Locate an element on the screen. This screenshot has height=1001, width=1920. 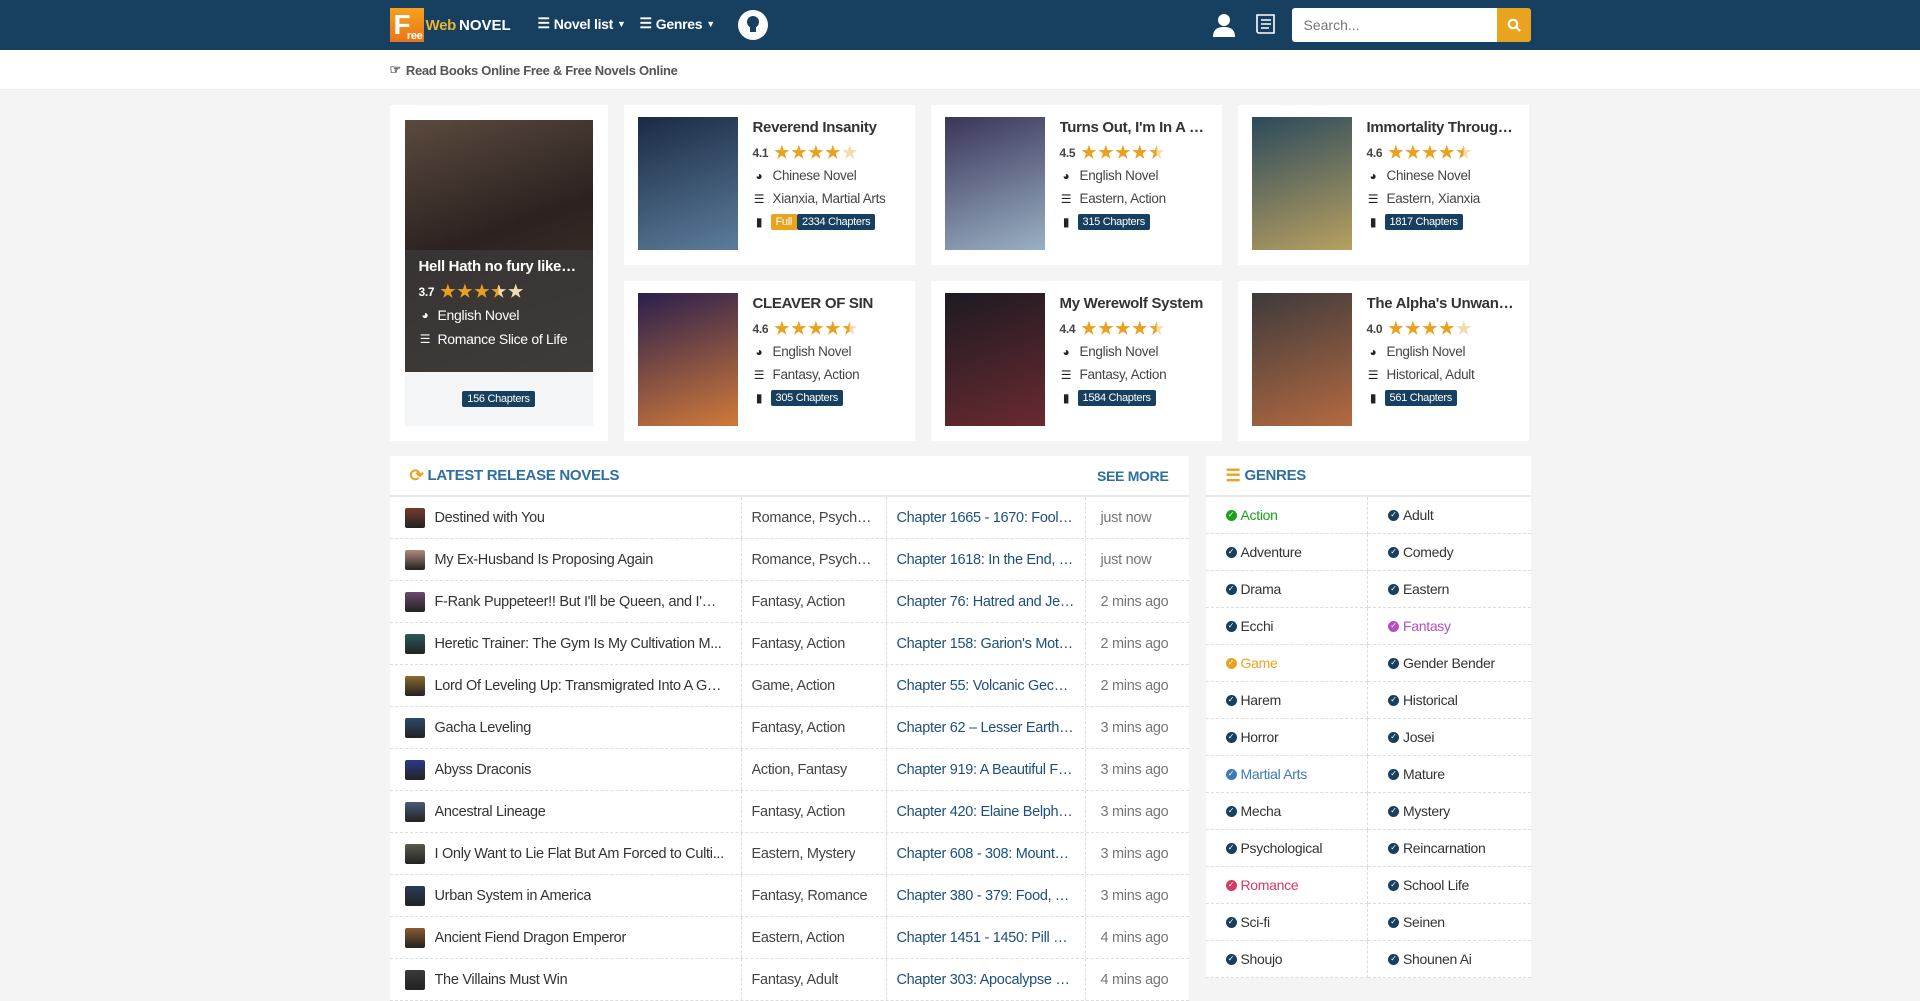
list-icon: ☰ is located at coordinates (1233, 475).